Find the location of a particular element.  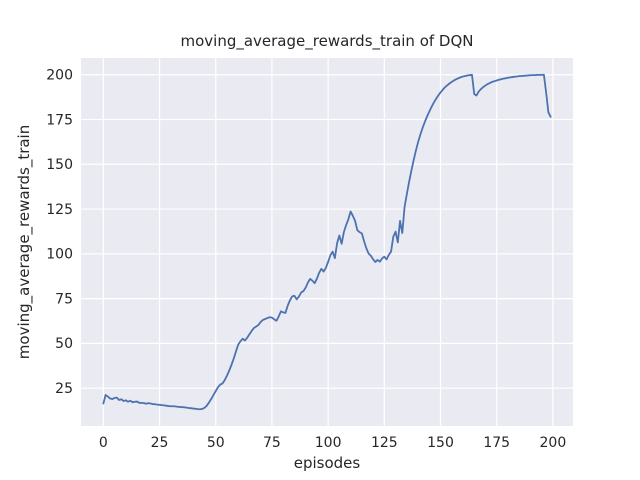

y-tick-label: 125 is located at coordinates (59, 210).